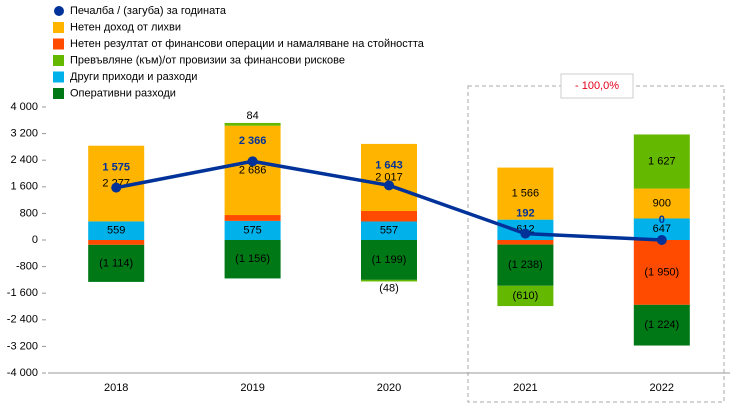 The image size is (744, 408). I want to click on value-label: (1 199), so click(389, 260).